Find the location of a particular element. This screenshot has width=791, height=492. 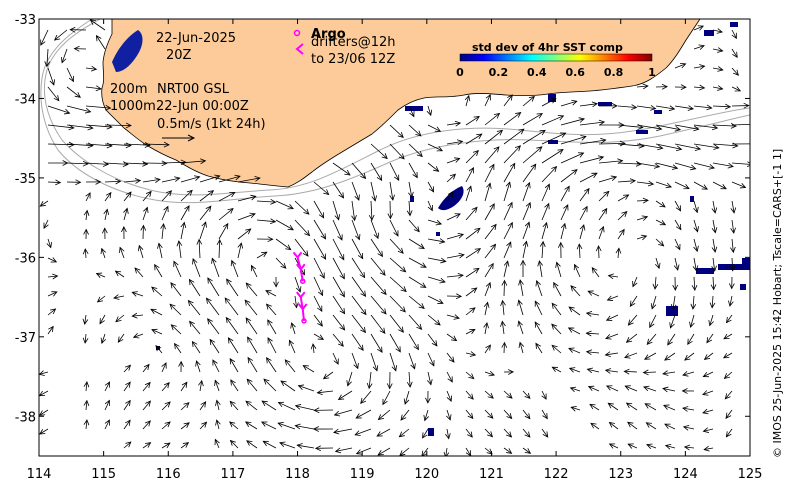

product-label: NRT00 GSL is located at coordinates (193, 89).